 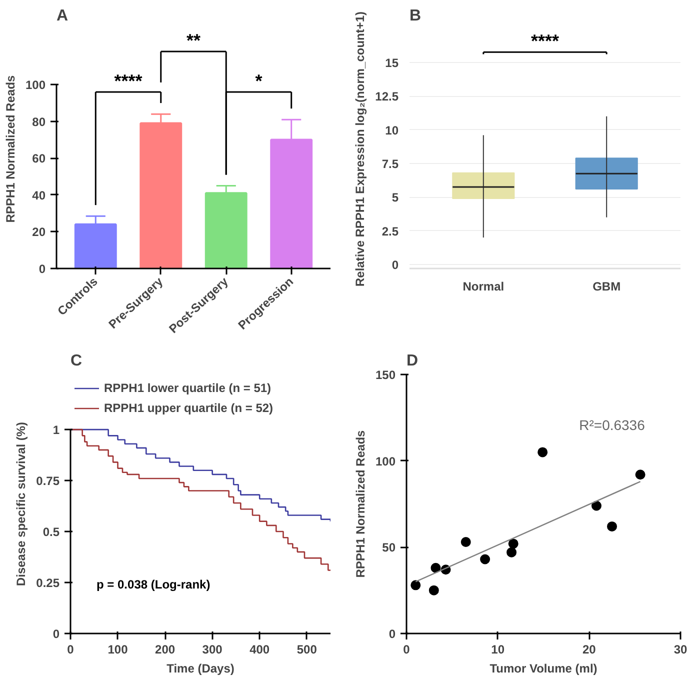 What do you see at coordinates (589, 649) in the screenshot?
I see `x-tick-label: 20` at bounding box center [589, 649].